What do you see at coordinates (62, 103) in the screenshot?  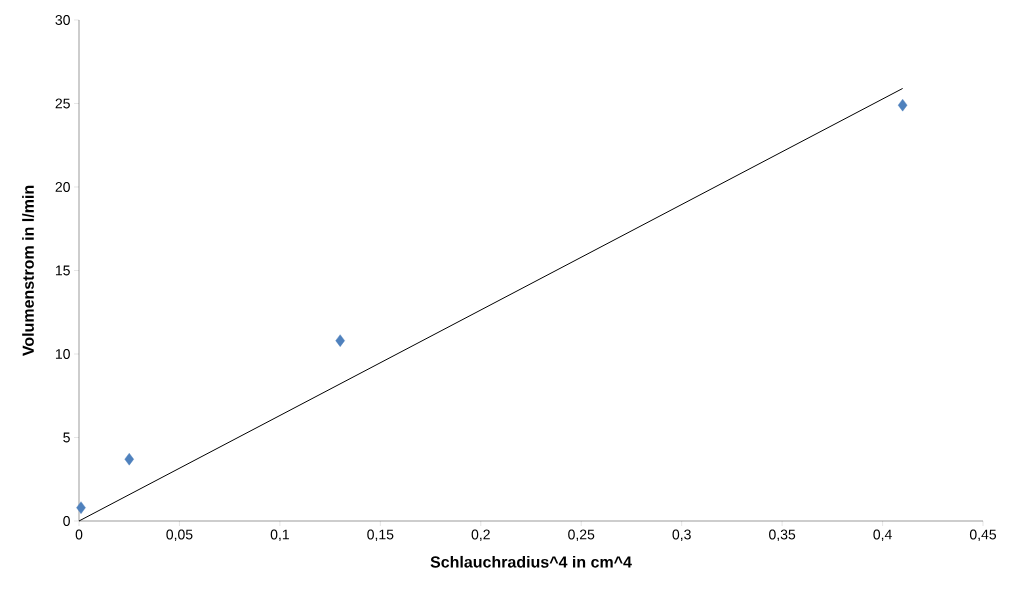 I see `y-tick-label: 25` at bounding box center [62, 103].